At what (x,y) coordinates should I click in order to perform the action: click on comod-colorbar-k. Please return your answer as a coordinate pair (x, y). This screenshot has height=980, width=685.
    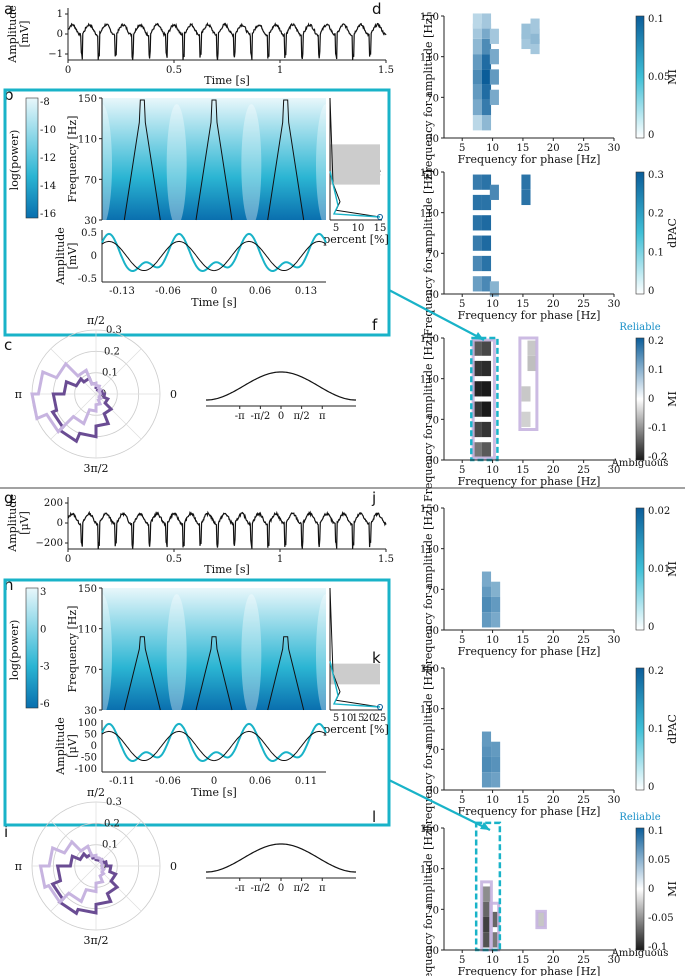
    Looking at the image, I should click on (640, 729).